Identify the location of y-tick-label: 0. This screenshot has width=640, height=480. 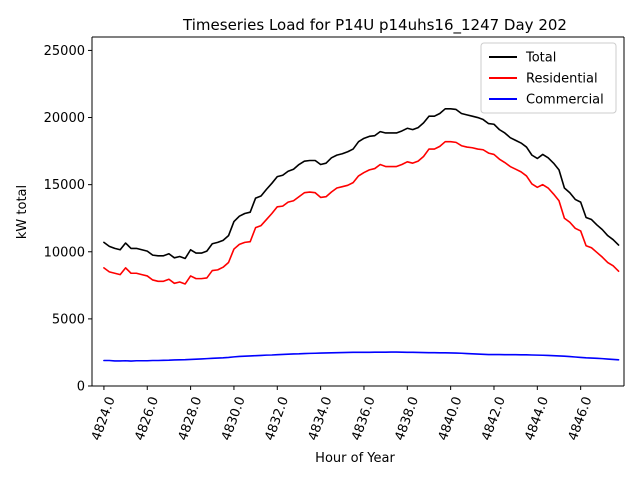
(81, 387).